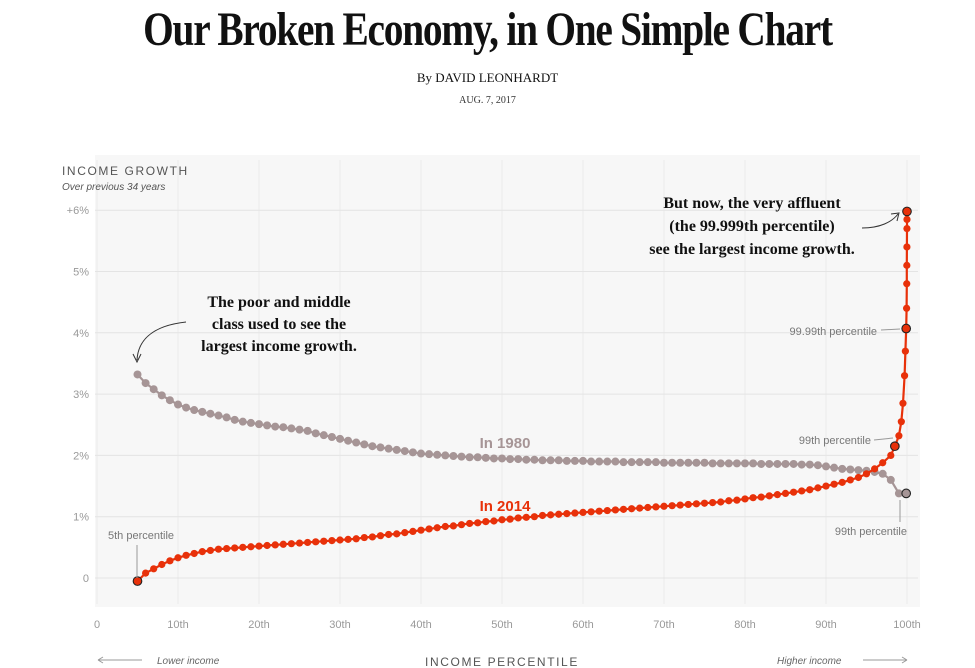 This screenshot has height=668, width=975. What do you see at coordinates (81, 334) in the screenshot?
I see `y-tick-label: 4%` at bounding box center [81, 334].